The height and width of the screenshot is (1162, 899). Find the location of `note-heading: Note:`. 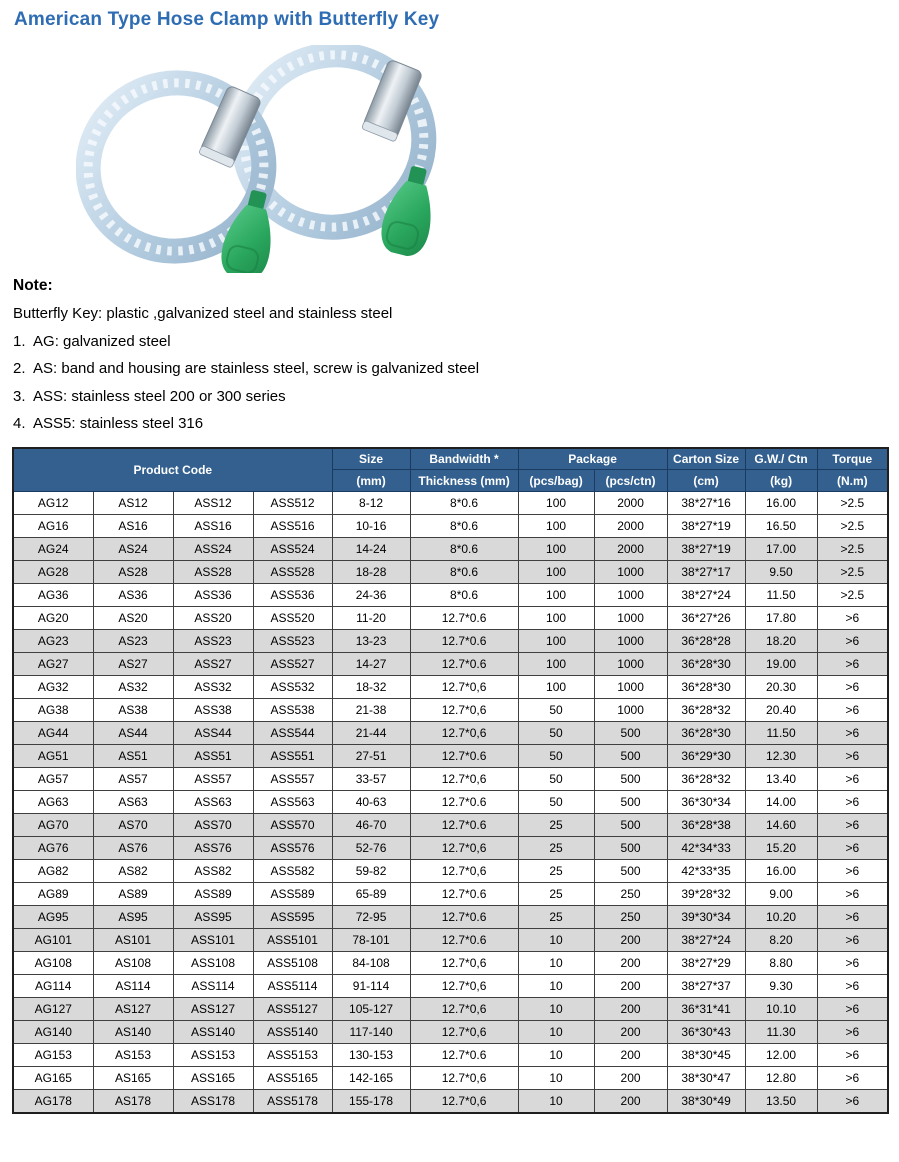

note-heading: Note: is located at coordinates (33, 285).